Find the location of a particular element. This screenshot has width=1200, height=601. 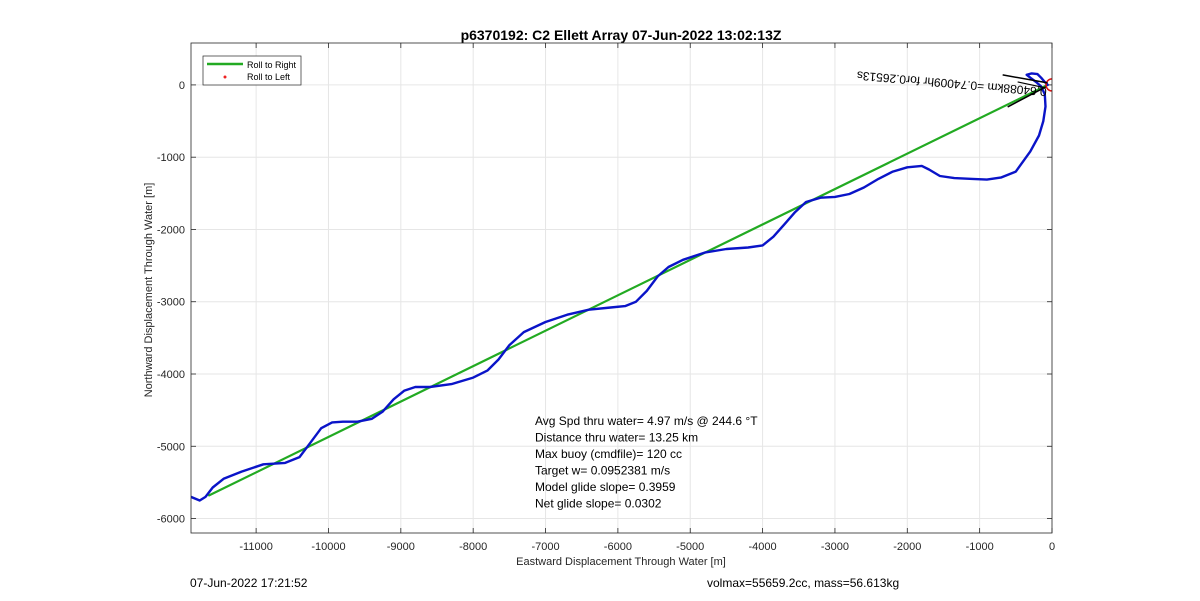

legend: Roll to Right Roll to Left is located at coordinates (252, 70).